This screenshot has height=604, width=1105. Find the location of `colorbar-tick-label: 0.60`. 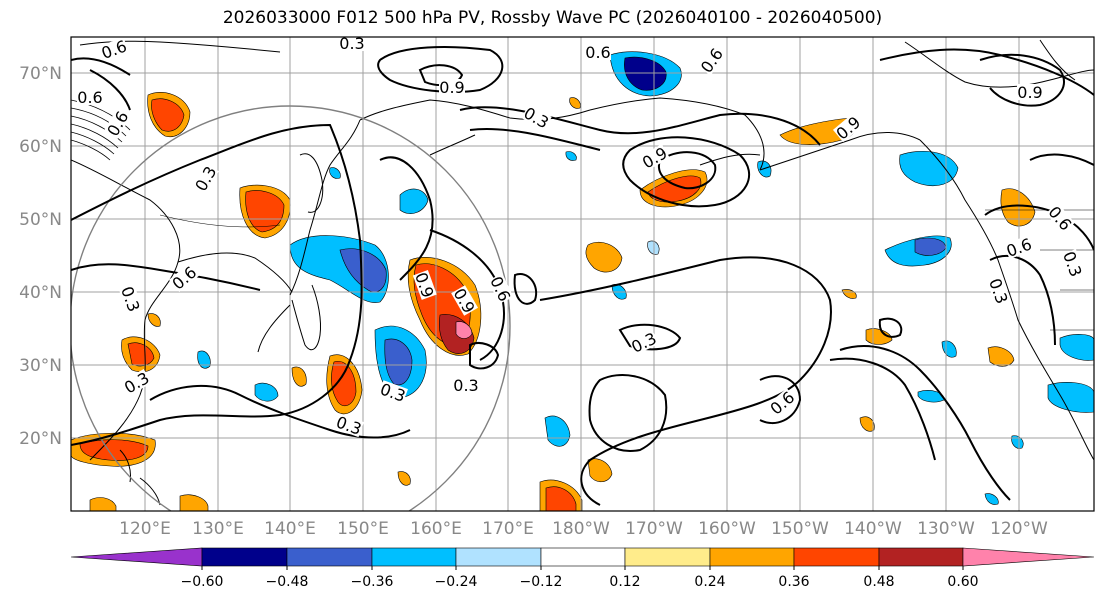

colorbar-tick-label: 0.60 is located at coordinates (962, 582).